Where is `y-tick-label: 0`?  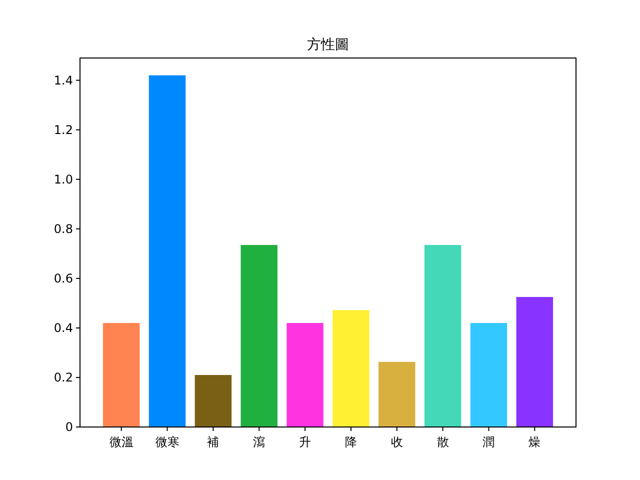 y-tick-label: 0 is located at coordinates (69, 427).